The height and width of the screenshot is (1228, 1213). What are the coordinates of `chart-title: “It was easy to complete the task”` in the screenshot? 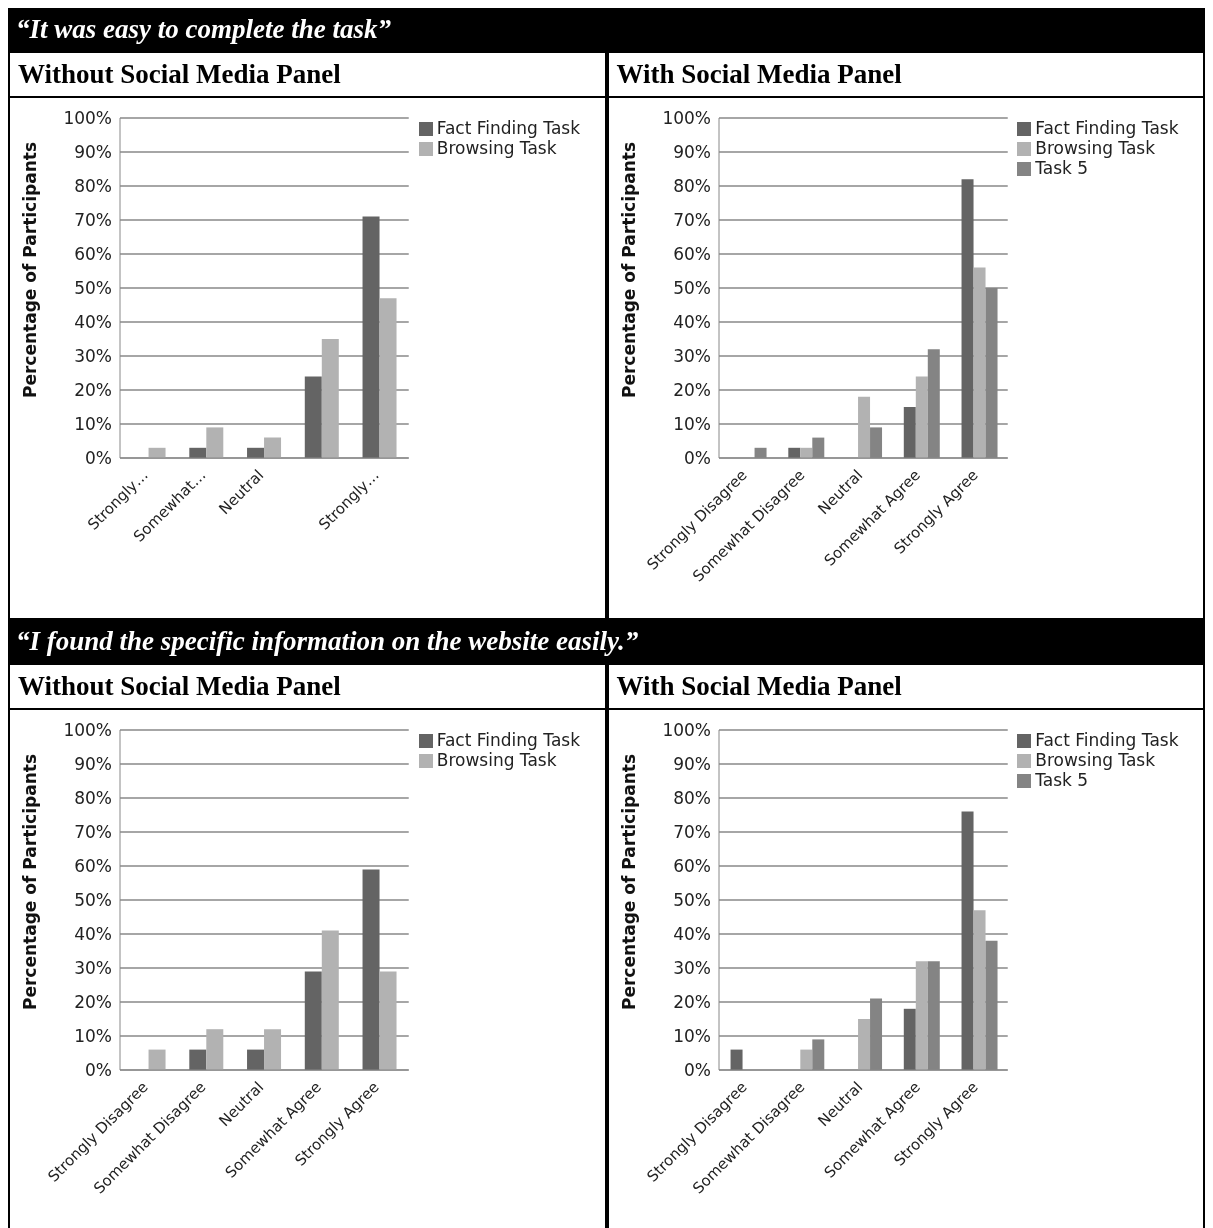 It's located at (606, 29).